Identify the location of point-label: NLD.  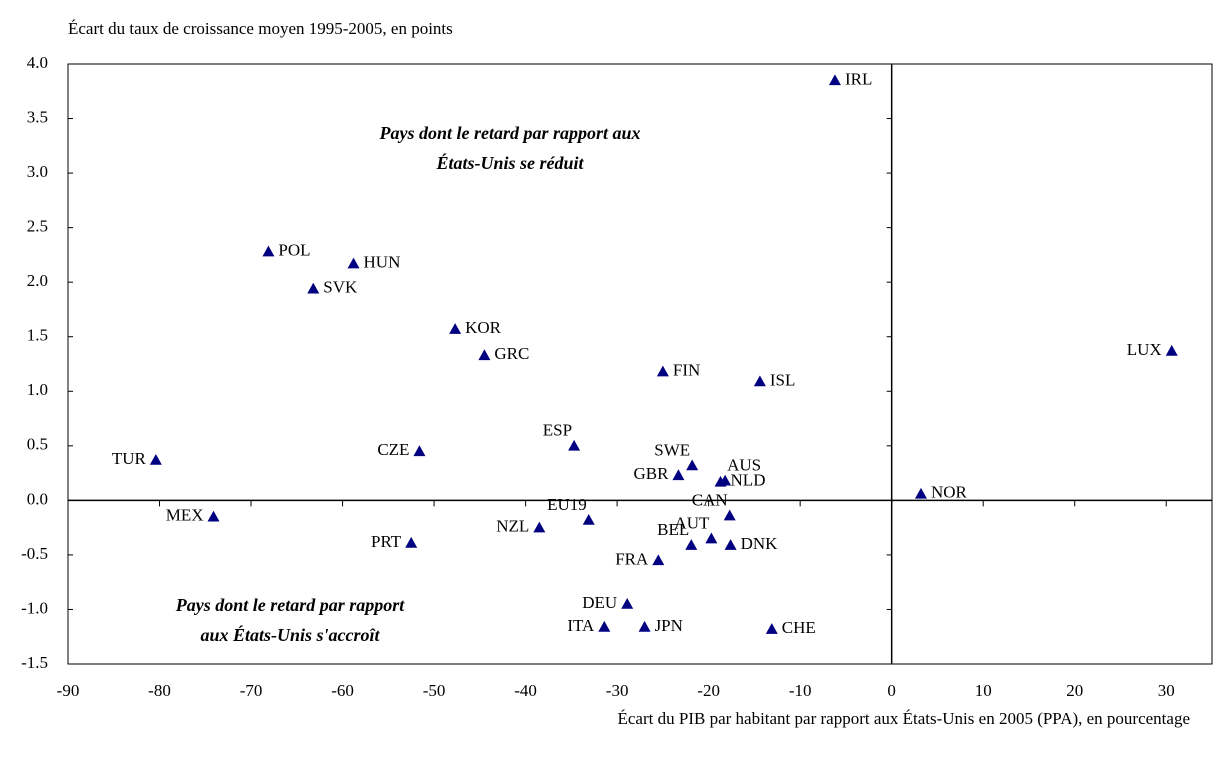
(748, 480).